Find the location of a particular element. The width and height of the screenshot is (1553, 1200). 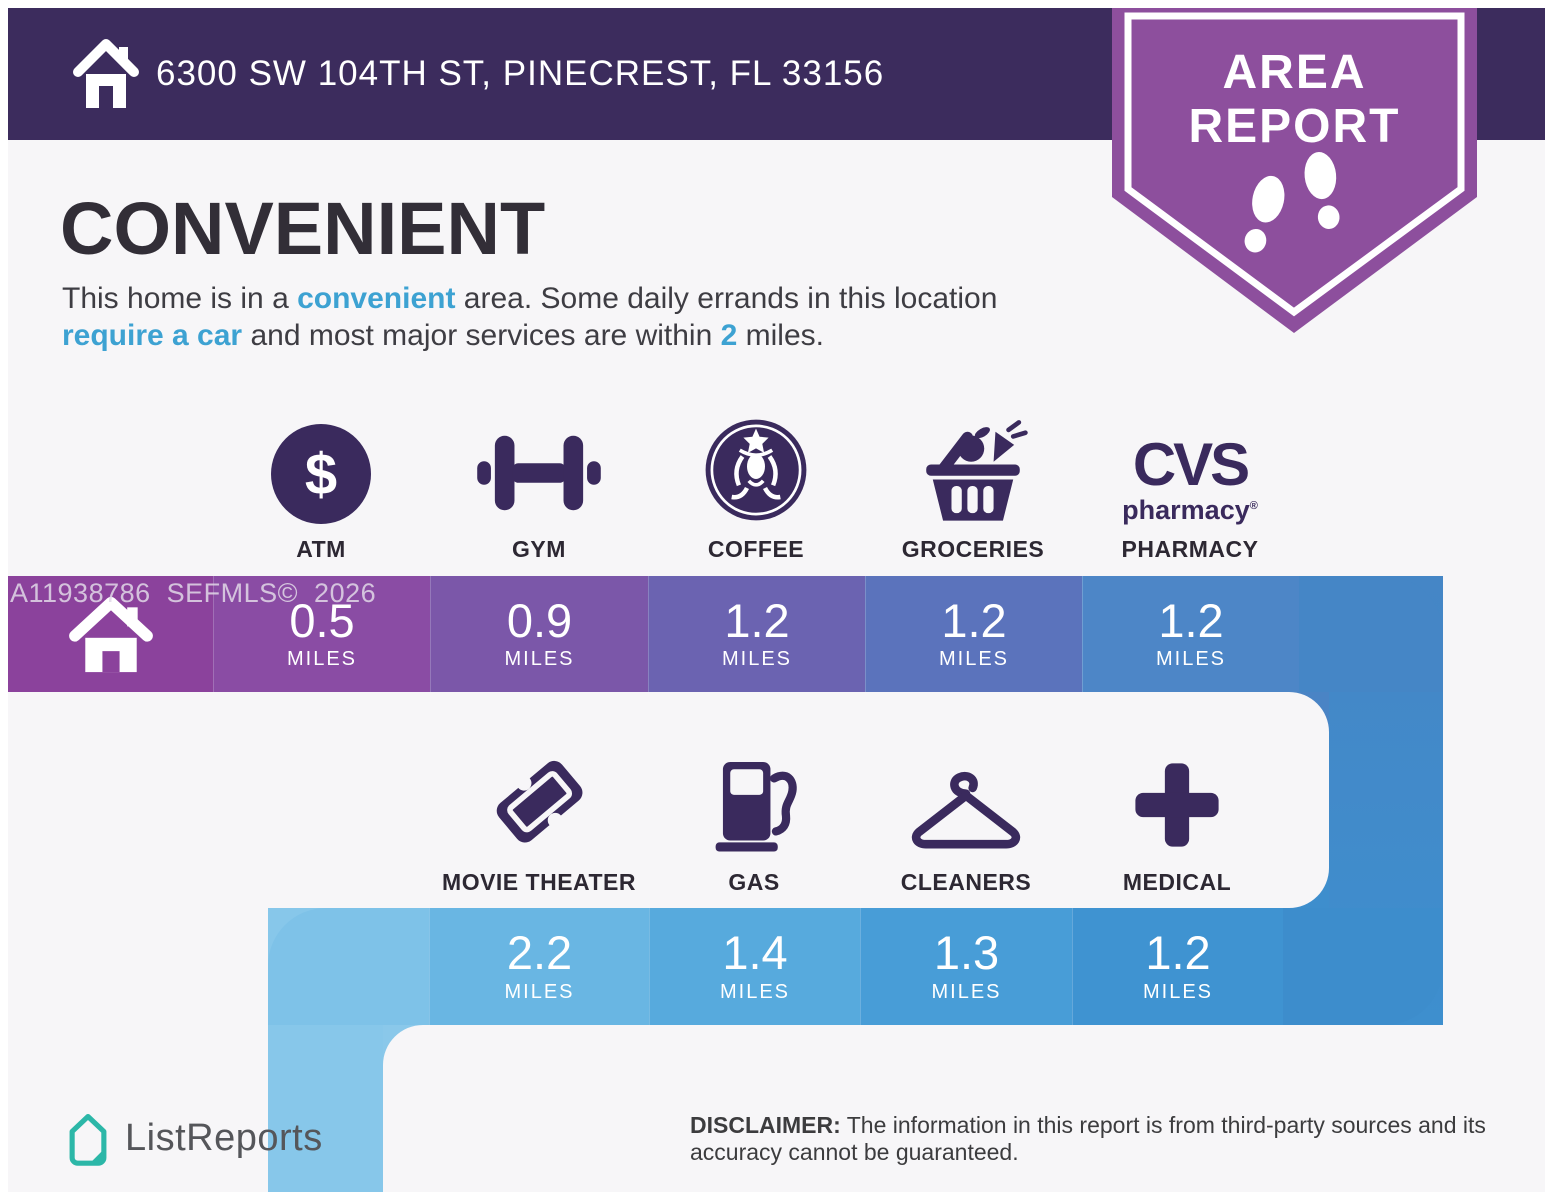

amenity-medical: MEDICAL is located at coordinates (1177, 820).